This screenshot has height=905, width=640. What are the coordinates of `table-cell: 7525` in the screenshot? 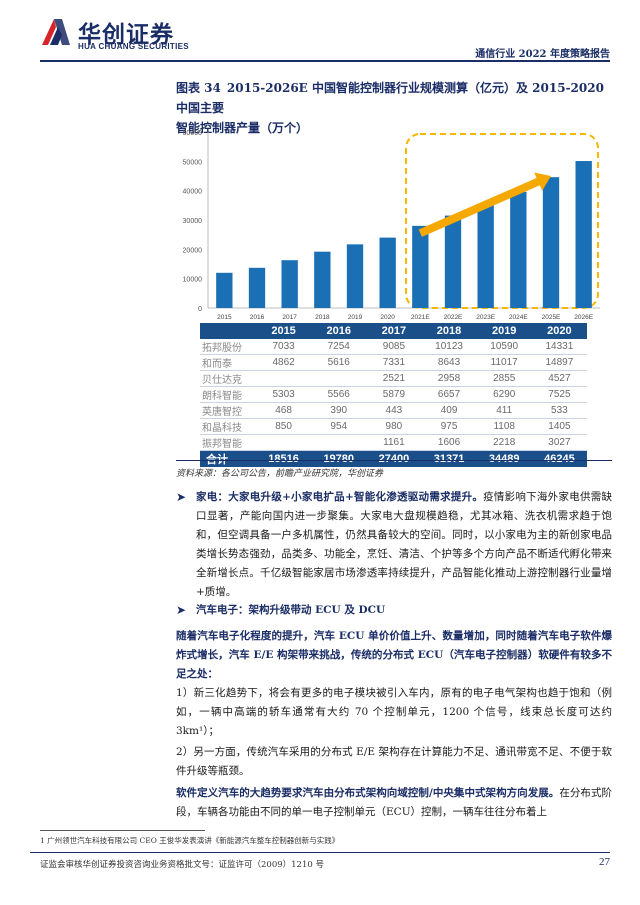 It's located at (559, 394).